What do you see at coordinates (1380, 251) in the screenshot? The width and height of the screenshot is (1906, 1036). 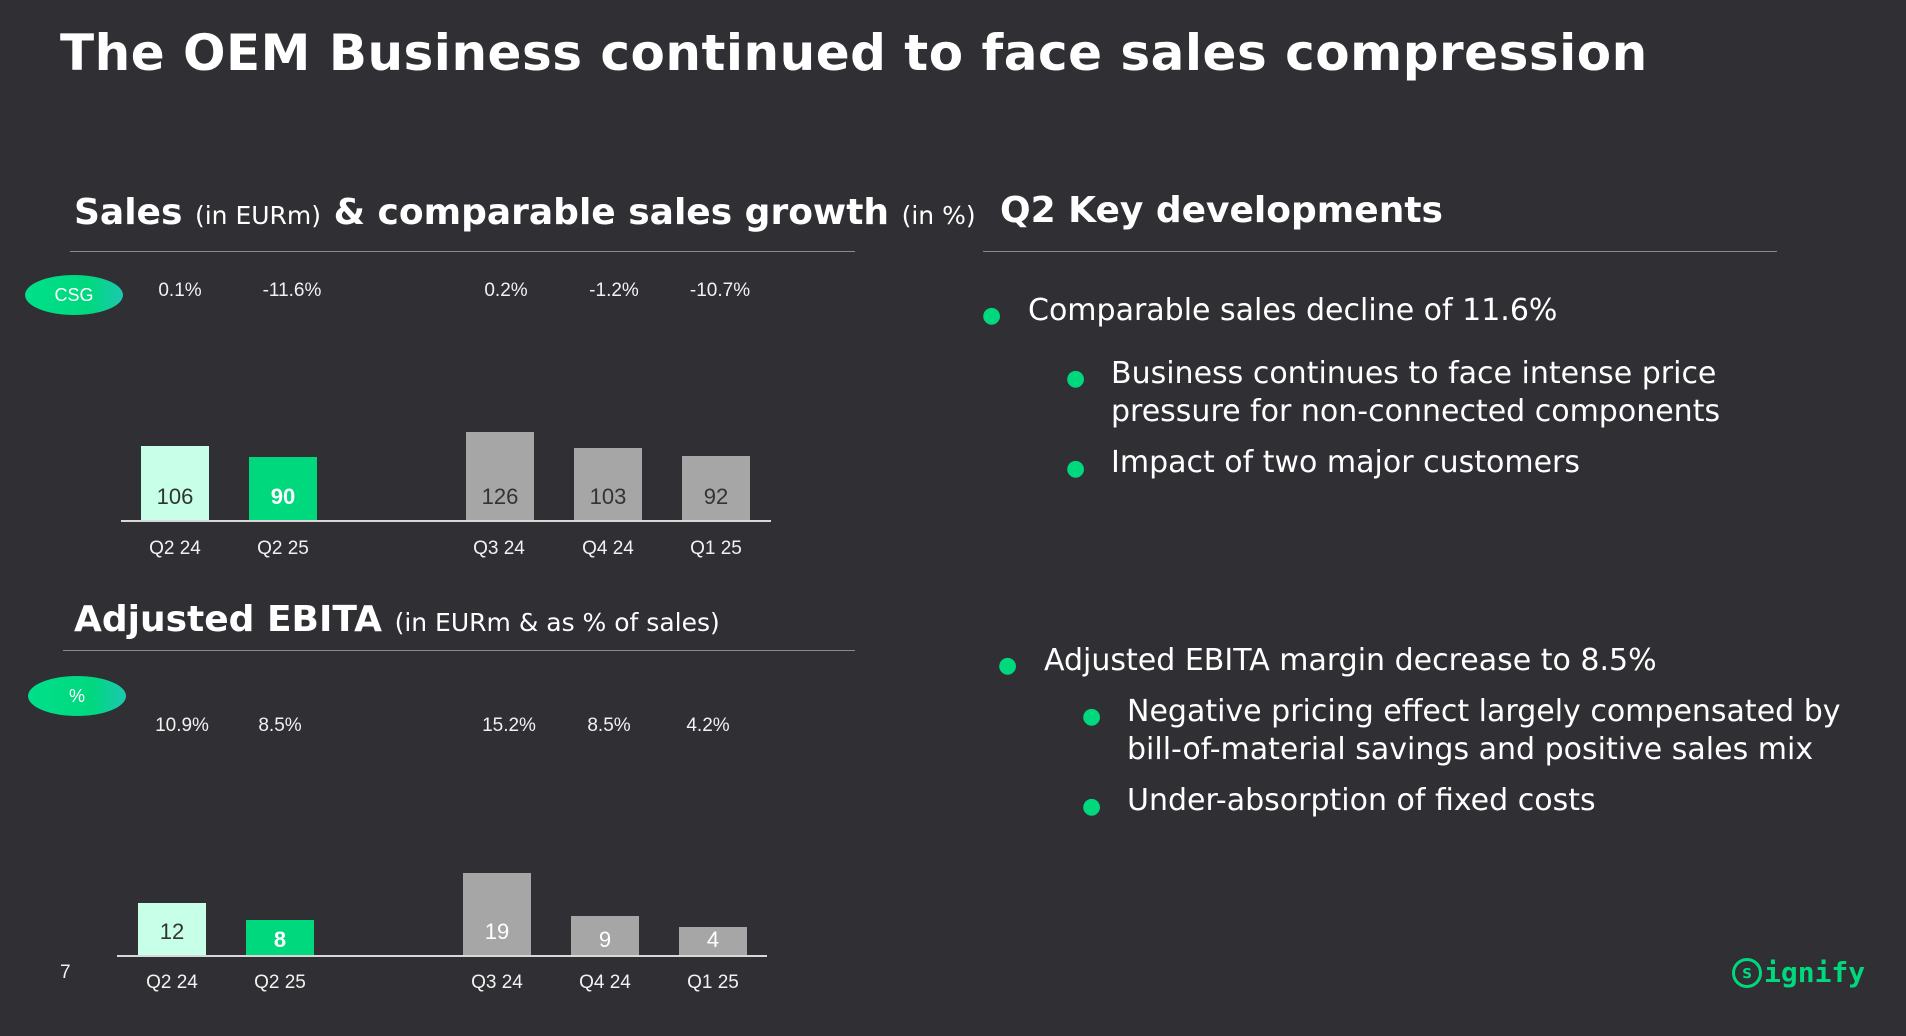 I see `key-developments-divider` at bounding box center [1380, 251].